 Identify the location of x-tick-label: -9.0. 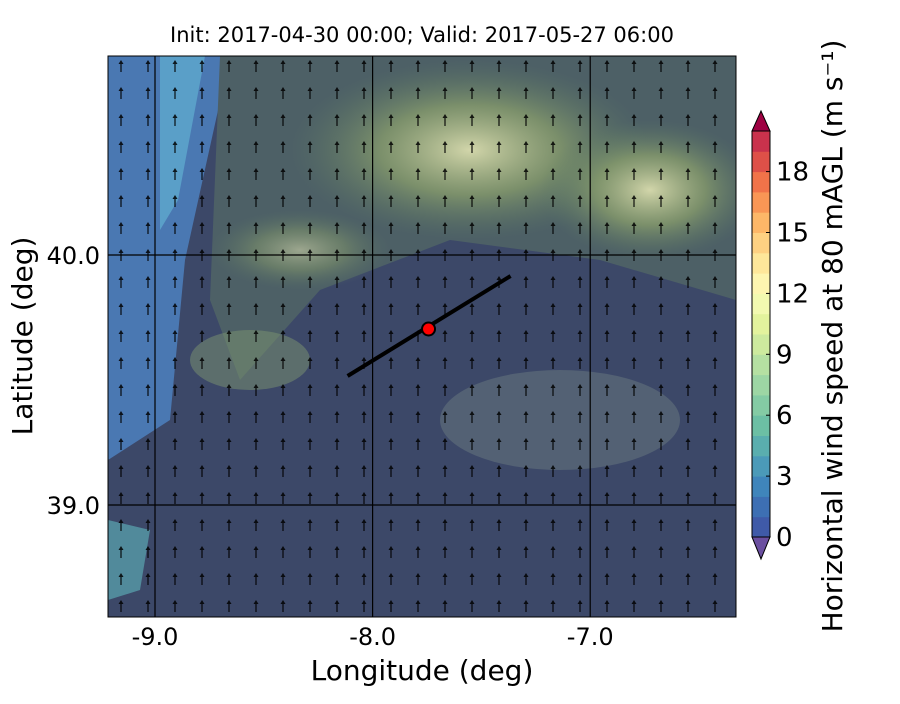
(155, 637).